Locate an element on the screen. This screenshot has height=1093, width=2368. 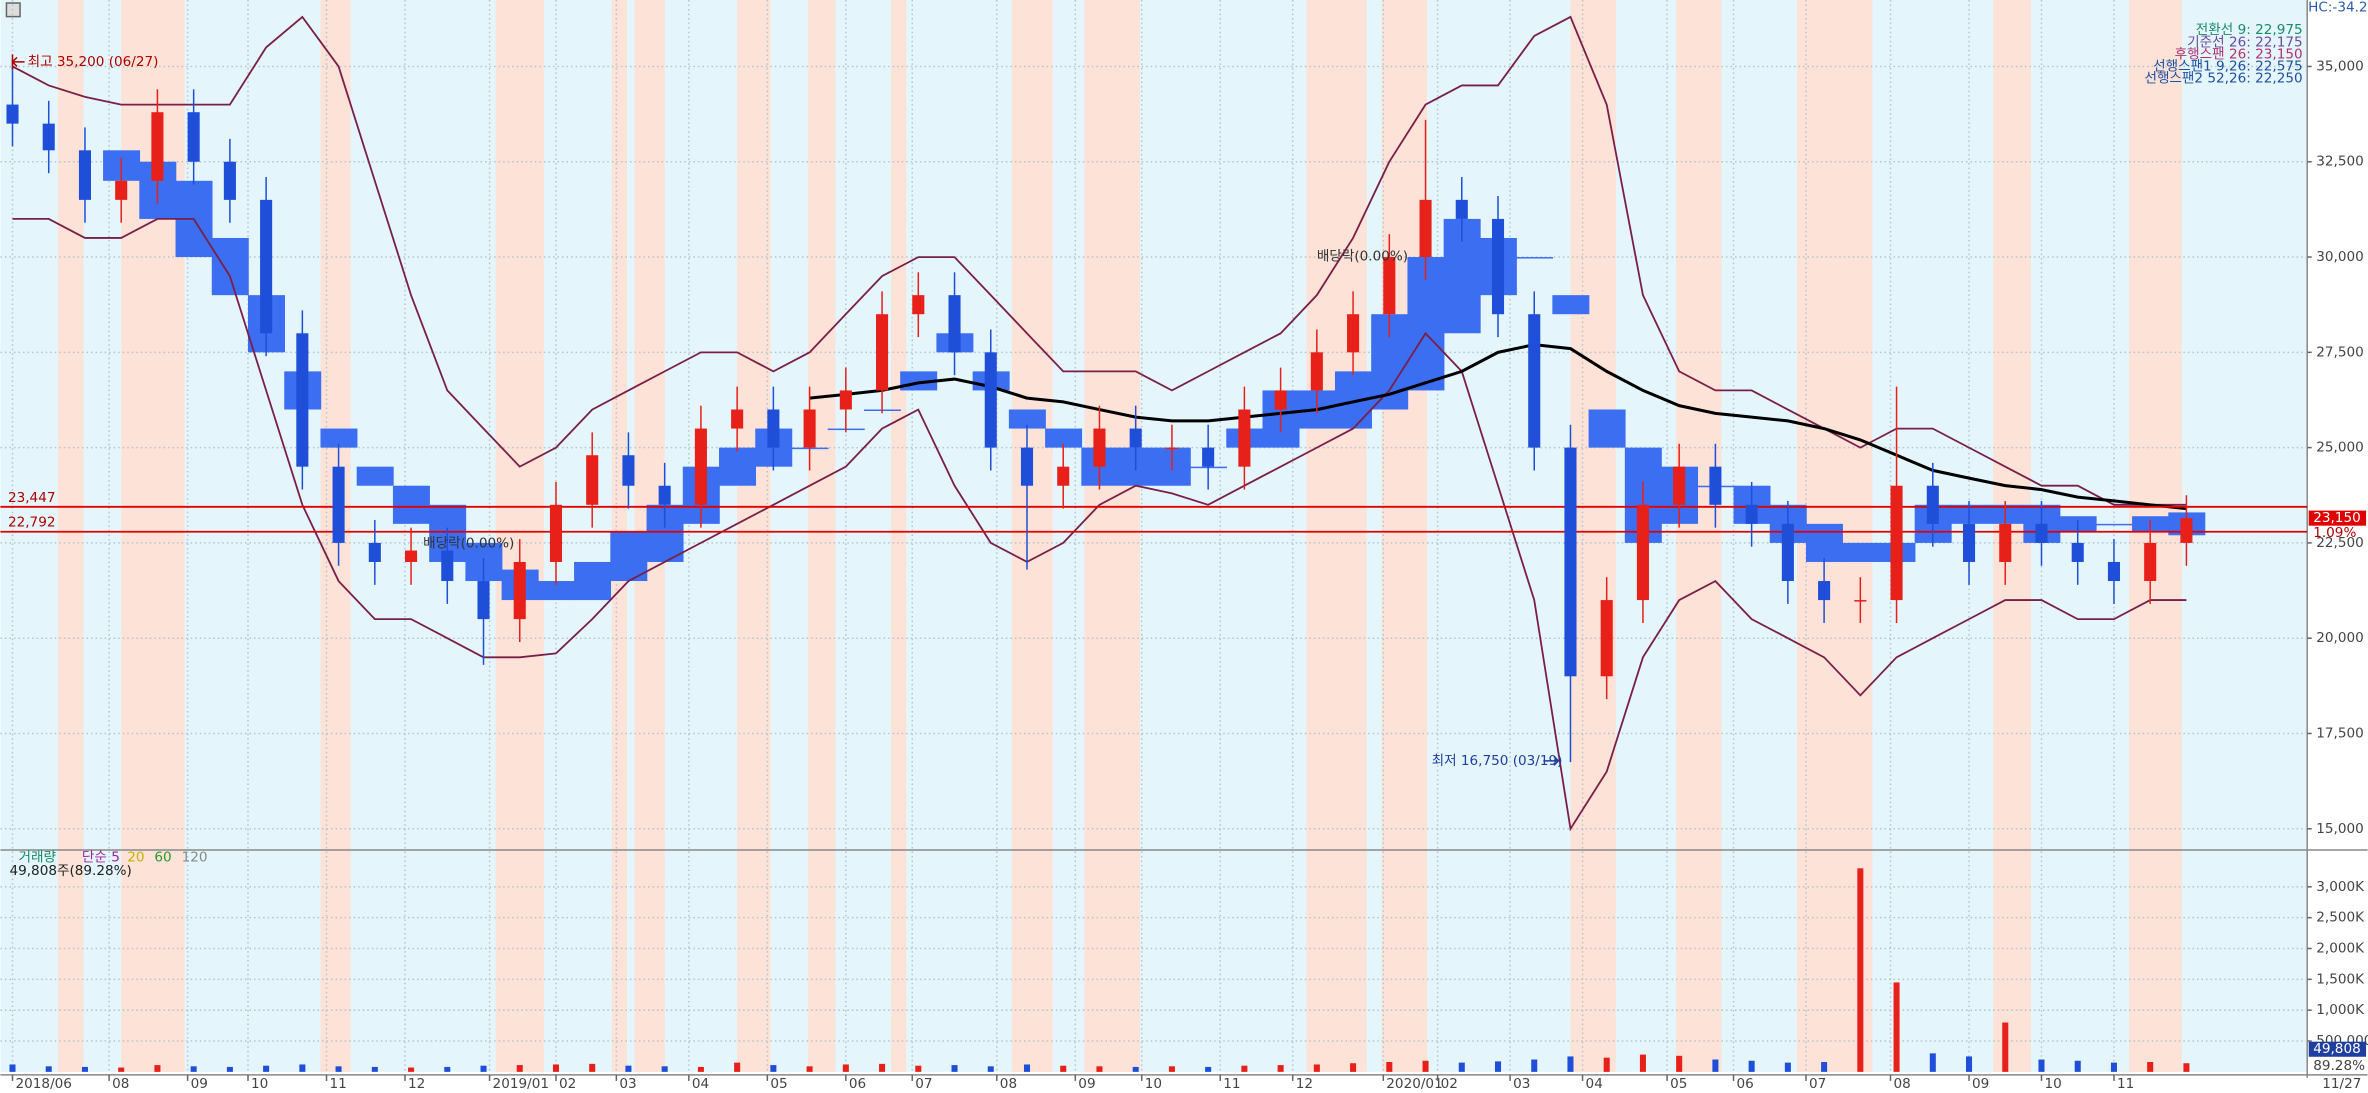
volume-ma-label: 120 is located at coordinates (195, 857).